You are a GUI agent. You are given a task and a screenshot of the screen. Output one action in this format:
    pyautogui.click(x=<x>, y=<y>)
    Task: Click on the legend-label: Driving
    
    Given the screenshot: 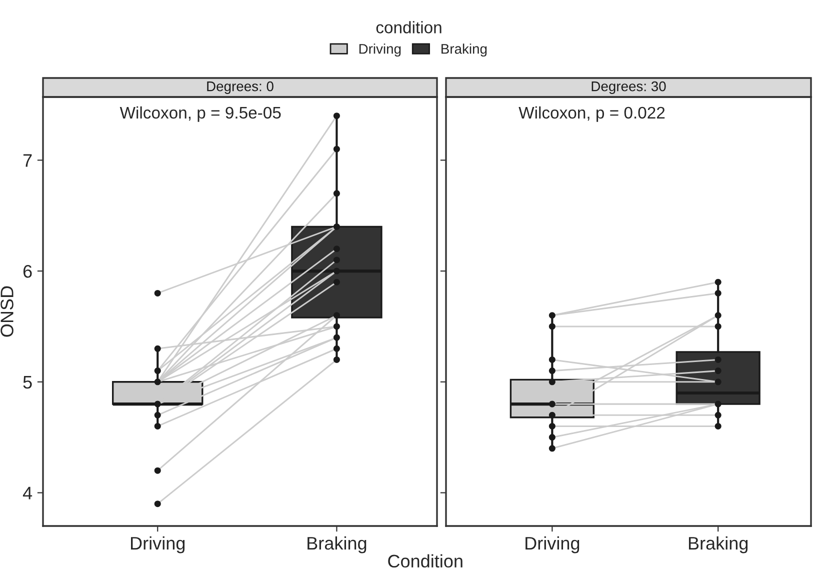 What is the action you would take?
    pyautogui.click(x=380, y=50)
    